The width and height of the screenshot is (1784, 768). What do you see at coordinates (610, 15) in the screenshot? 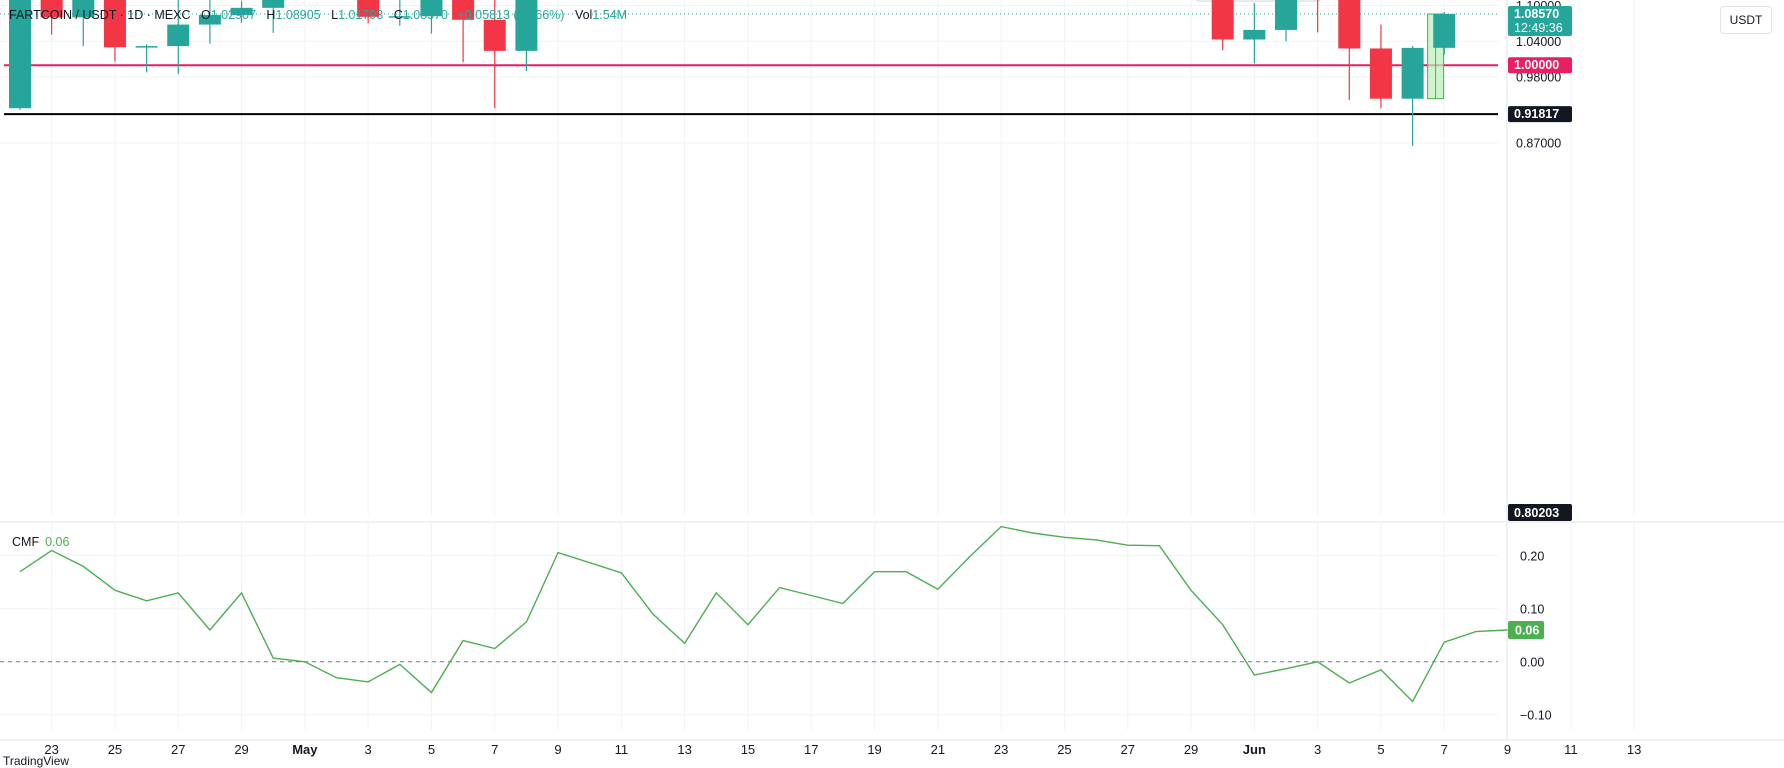
I see `volume-value: 1.54M` at bounding box center [610, 15].